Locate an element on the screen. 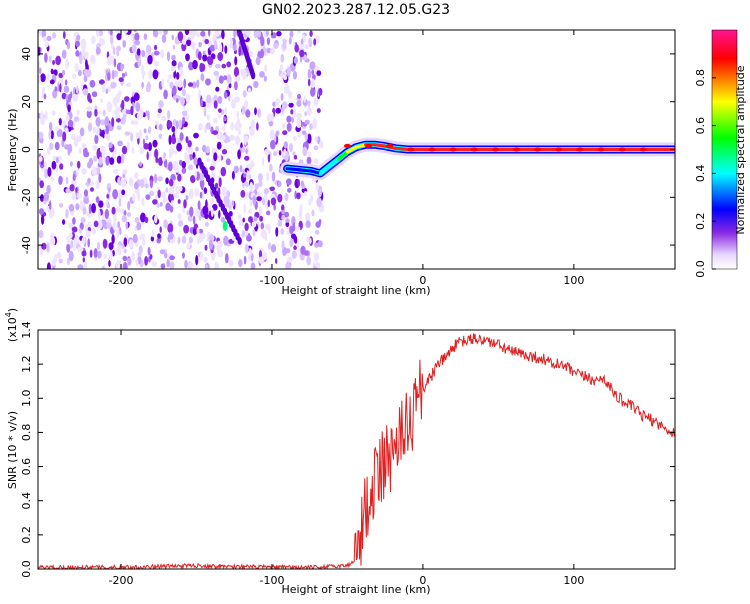 This screenshot has height=604, width=750. x-tick-label: 100 is located at coordinates (573, 280).